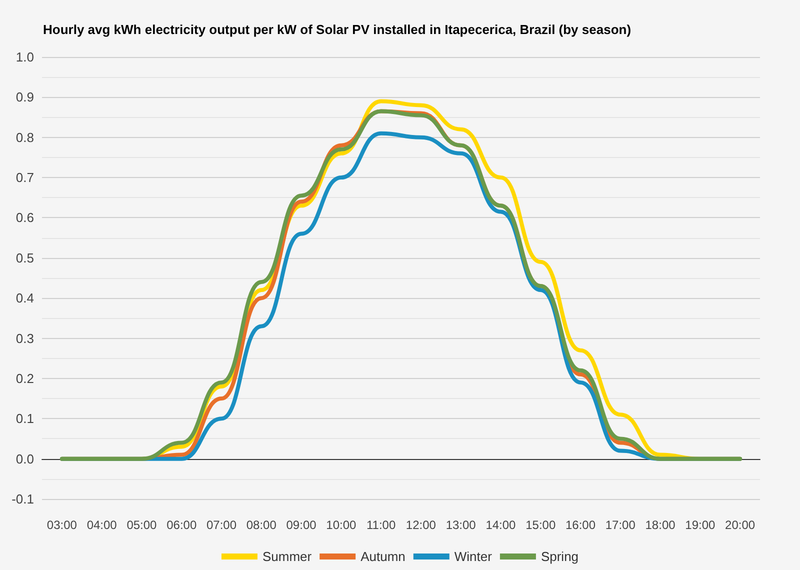 The height and width of the screenshot is (570, 800). What do you see at coordinates (25, 378) in the screenshot?
I see `y-tick-label: 0.2` at bounding box center [25, 378].